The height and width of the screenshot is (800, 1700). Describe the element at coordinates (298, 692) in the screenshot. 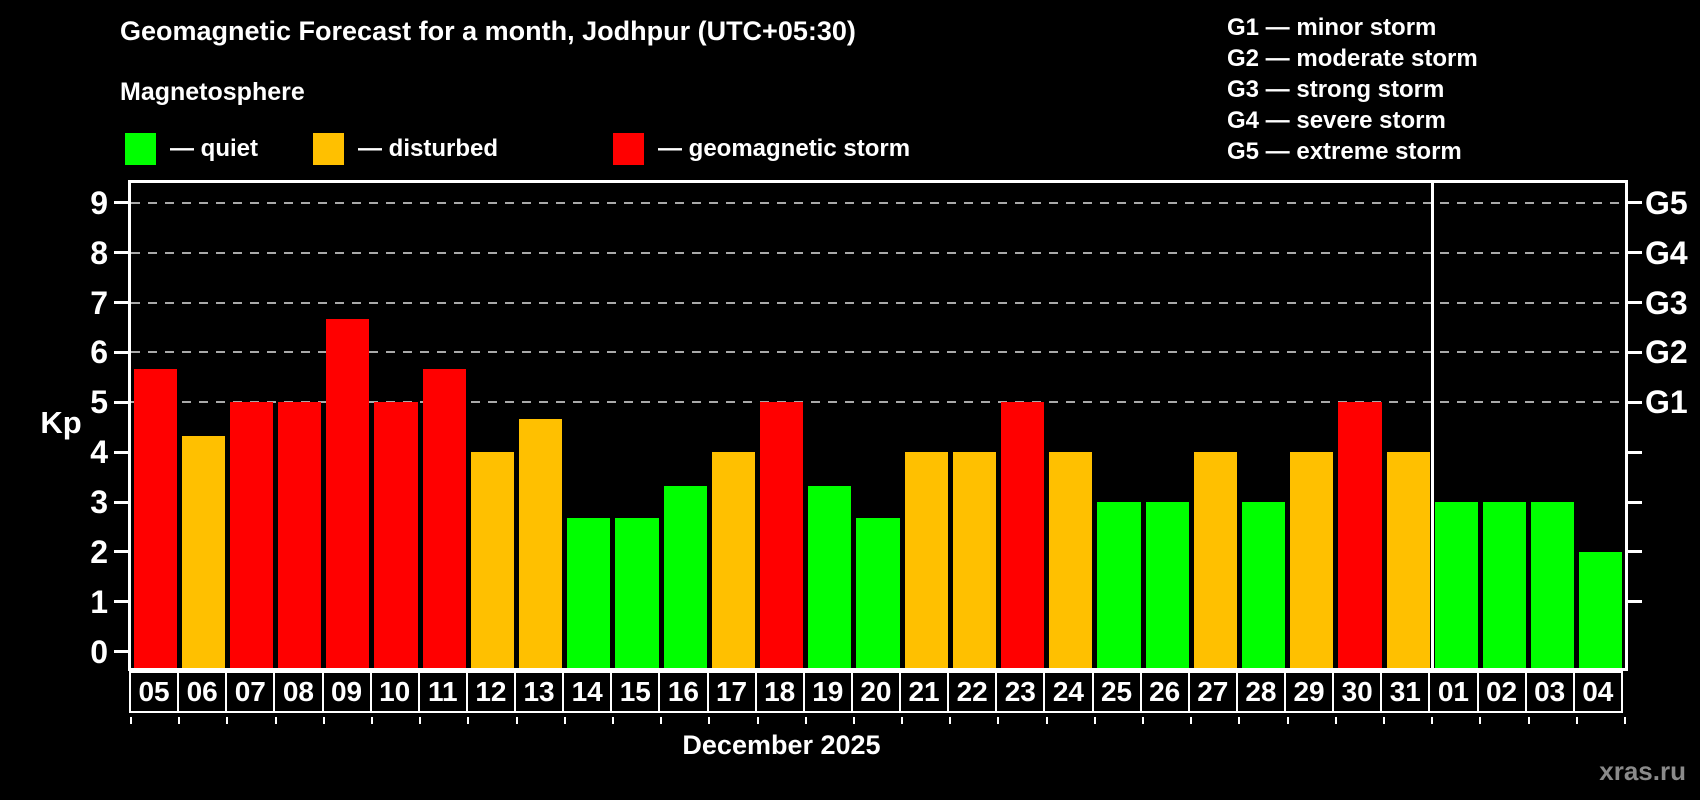

I see `day-label-08: 08` at that location.